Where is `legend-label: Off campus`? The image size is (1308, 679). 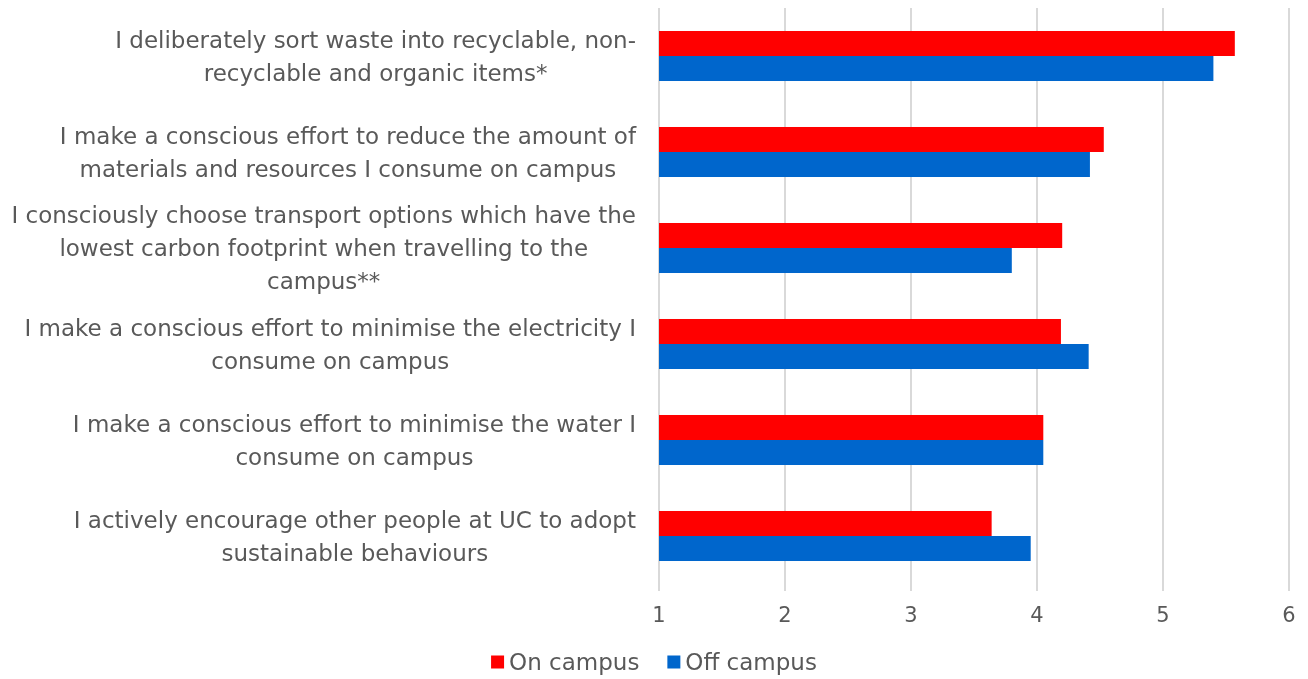 legend-label: Off campus is located at coordinates (751, 662).